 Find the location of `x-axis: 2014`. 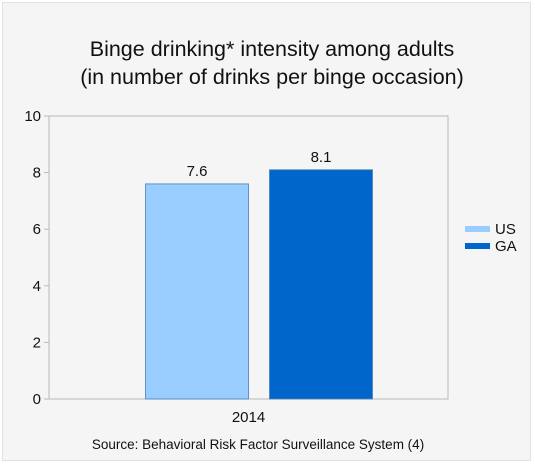

x-axis: 2014 is located at coordinates (248, 417).